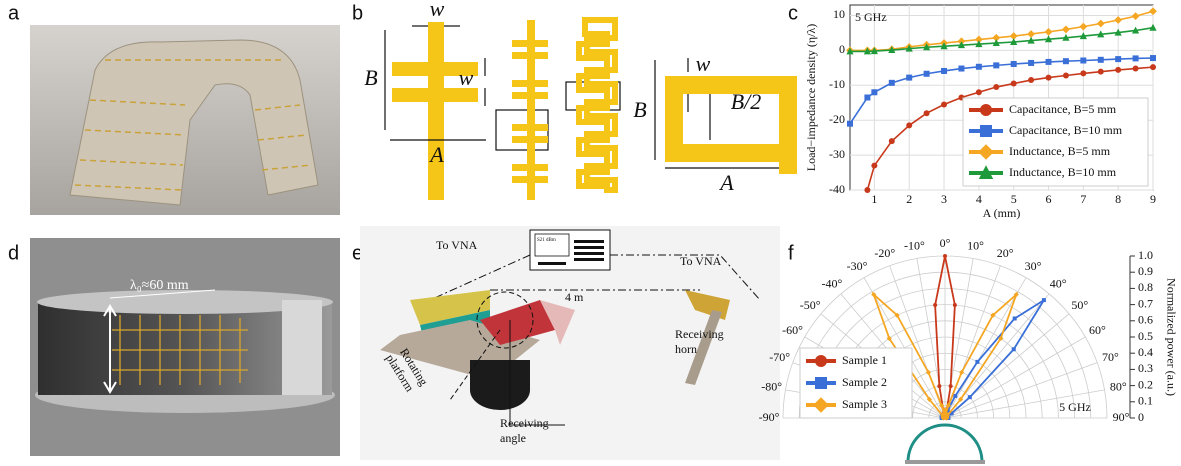  I want to click on theta-tick-label: 70°, so click(1110, 357).